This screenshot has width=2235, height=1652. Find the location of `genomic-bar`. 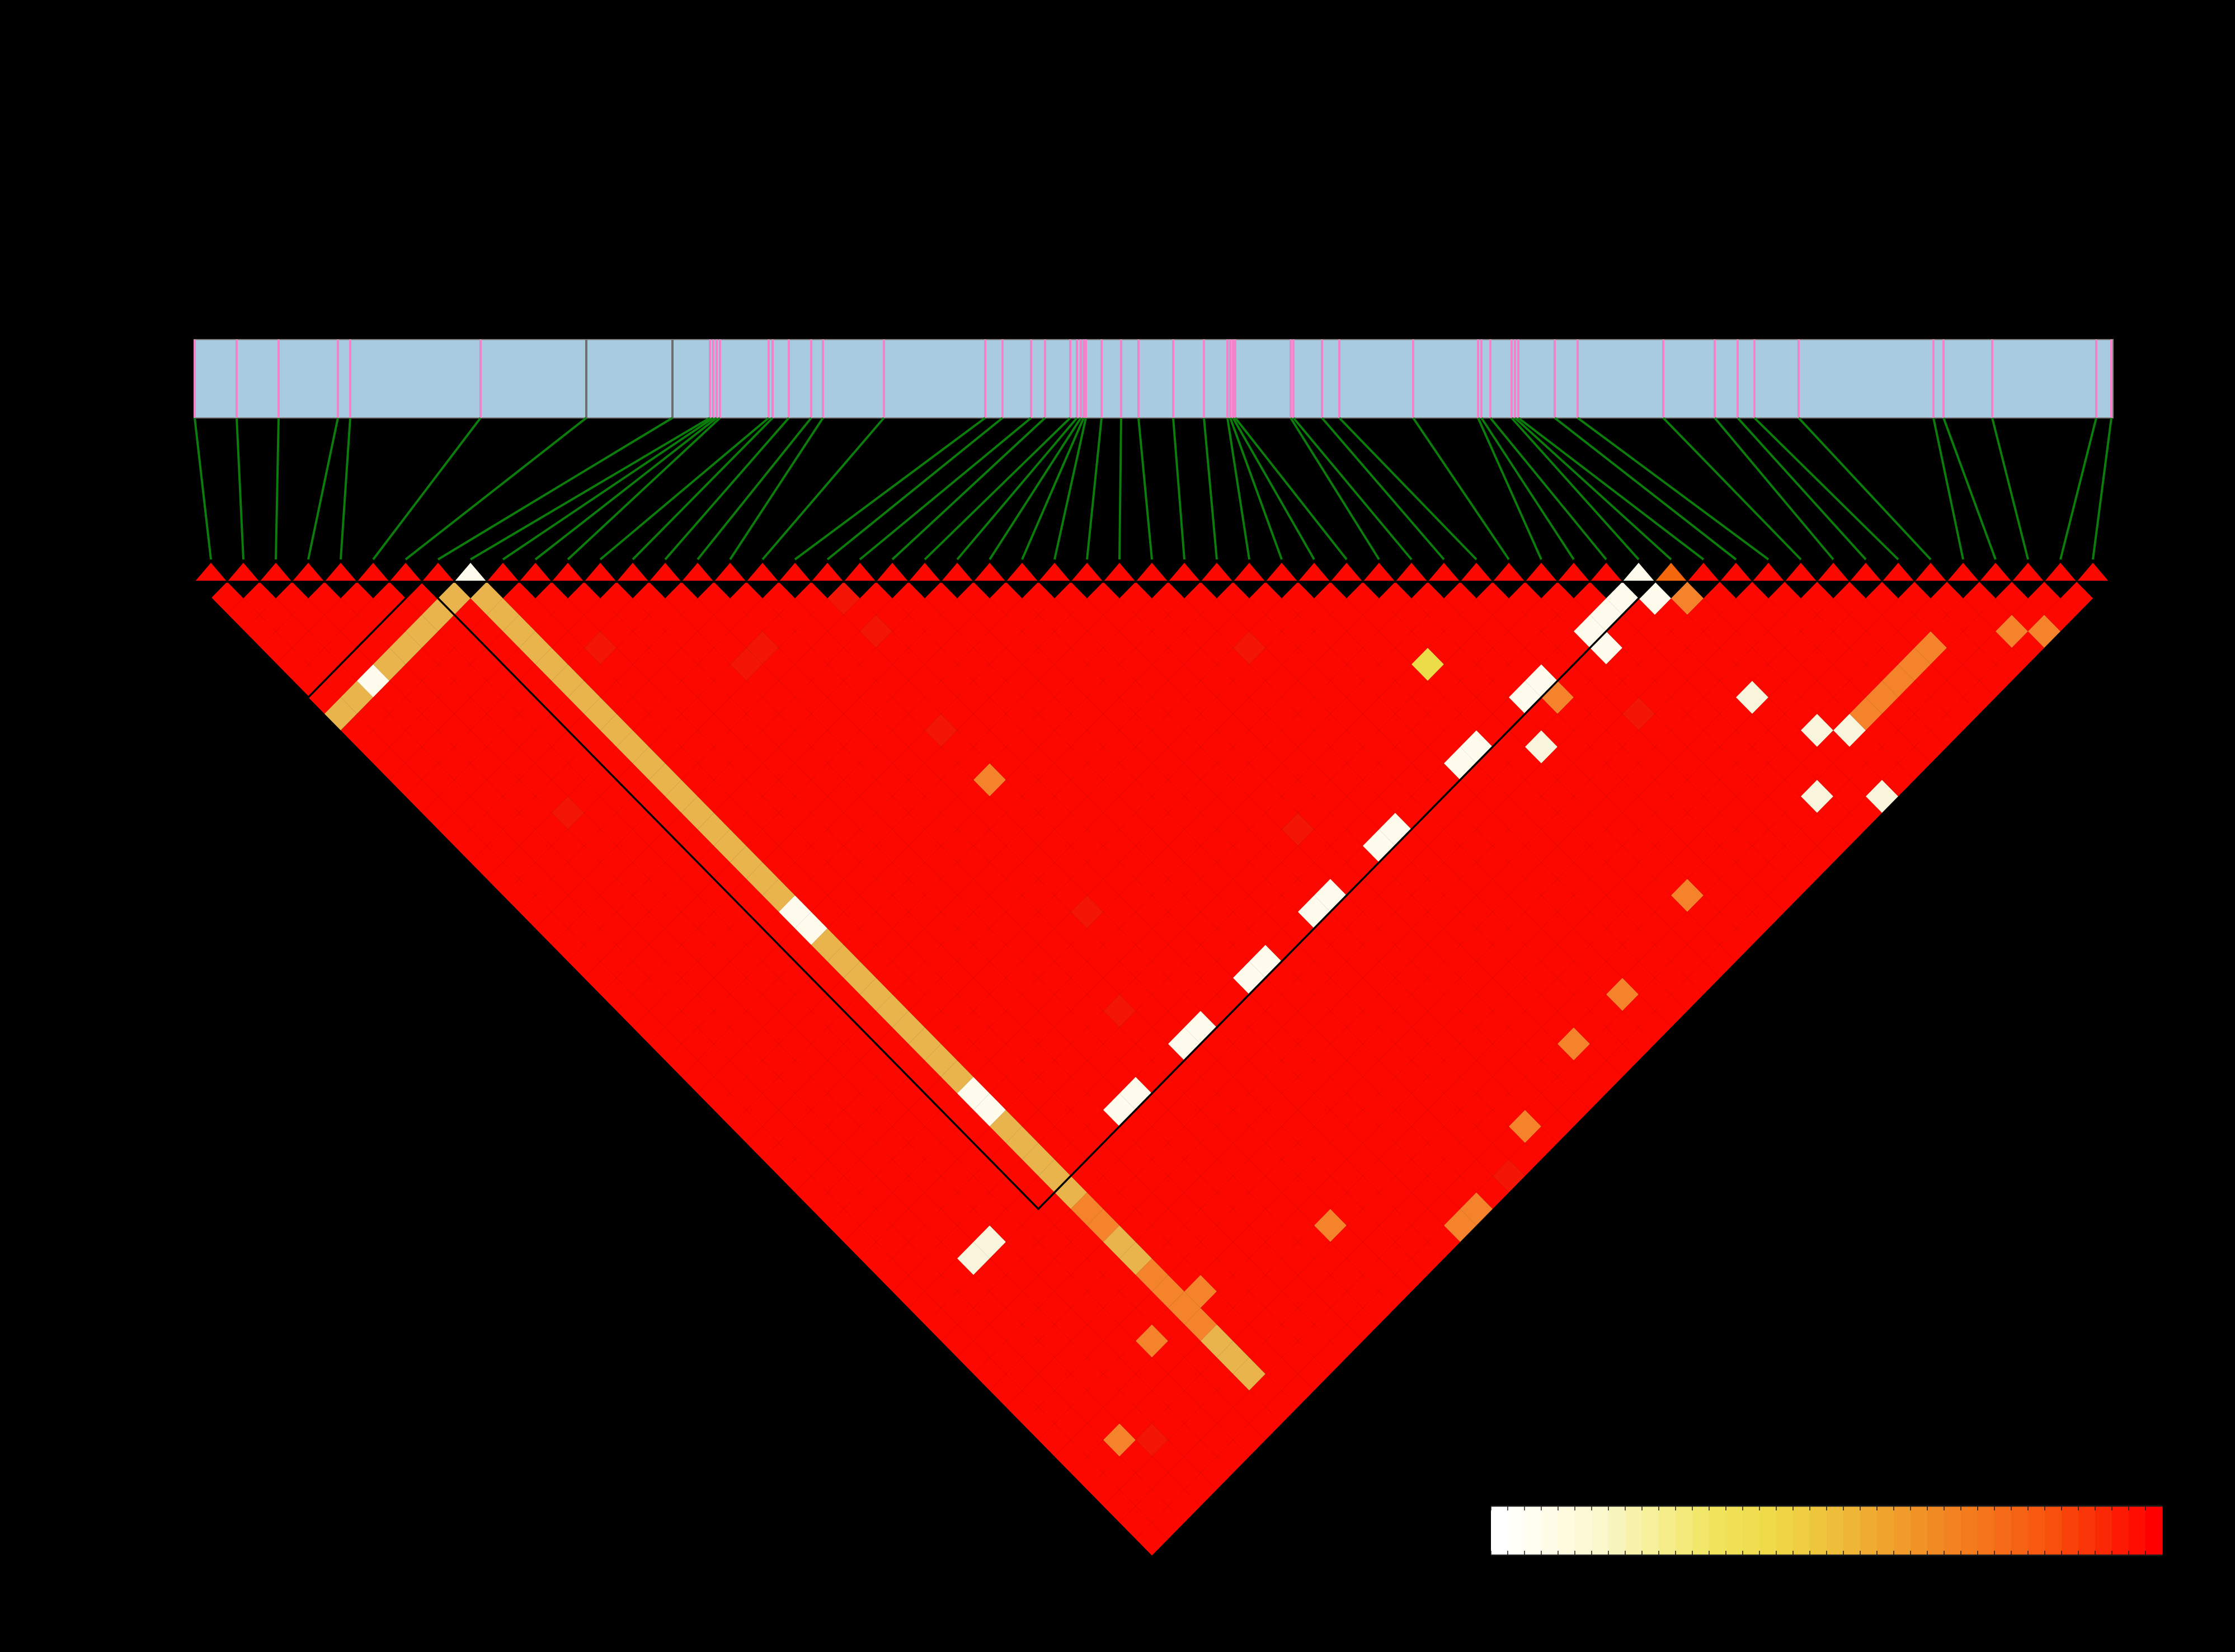

genomic-bar is located at coordinates (1154, 379).